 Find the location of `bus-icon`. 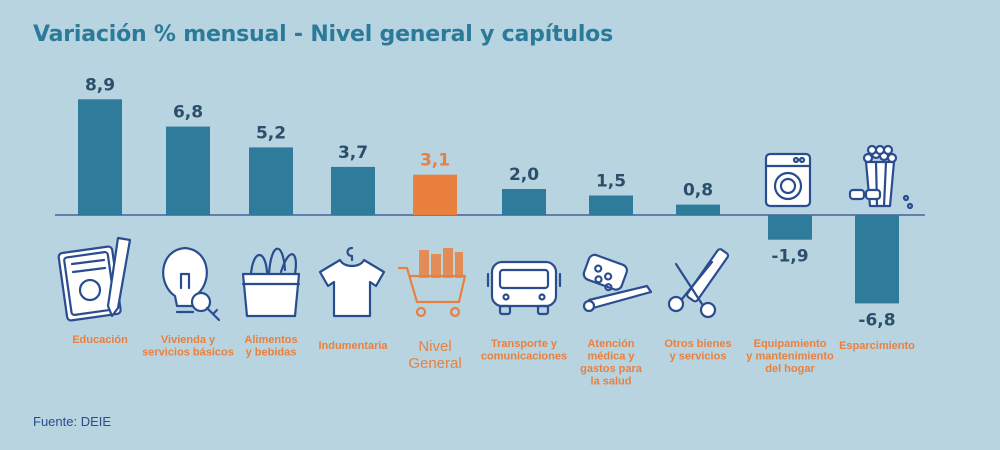

bus-icon is located at coordinates (524, 288).